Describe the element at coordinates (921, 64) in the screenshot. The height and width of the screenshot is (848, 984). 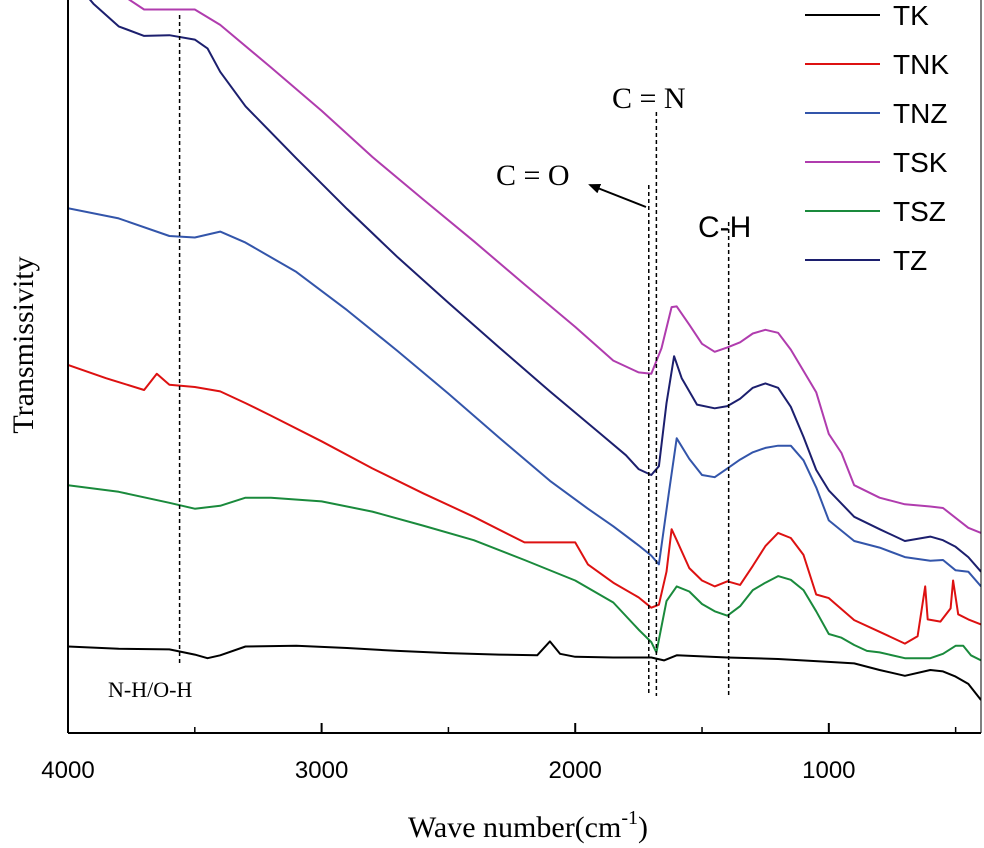
I see `legend-label-tnk: TNK` at that location.